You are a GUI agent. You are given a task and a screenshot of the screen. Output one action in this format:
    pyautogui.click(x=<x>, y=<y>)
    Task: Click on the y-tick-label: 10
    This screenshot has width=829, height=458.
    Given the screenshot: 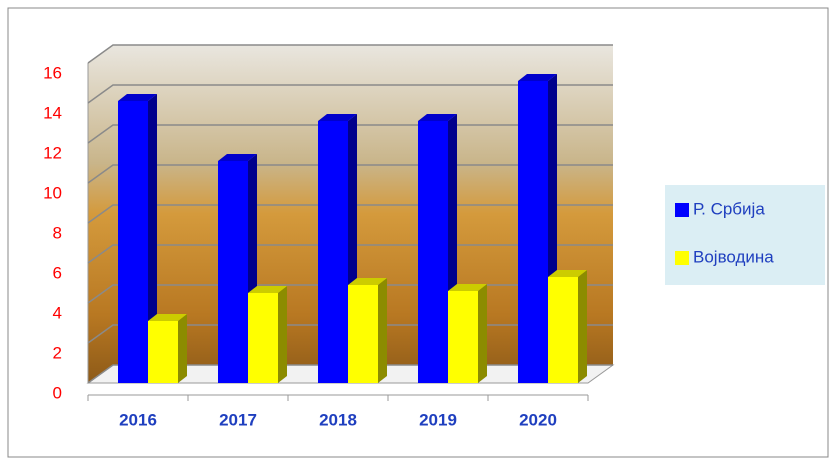 What is the action you would take?
    pyautogui.click(x=52, y=192)
    